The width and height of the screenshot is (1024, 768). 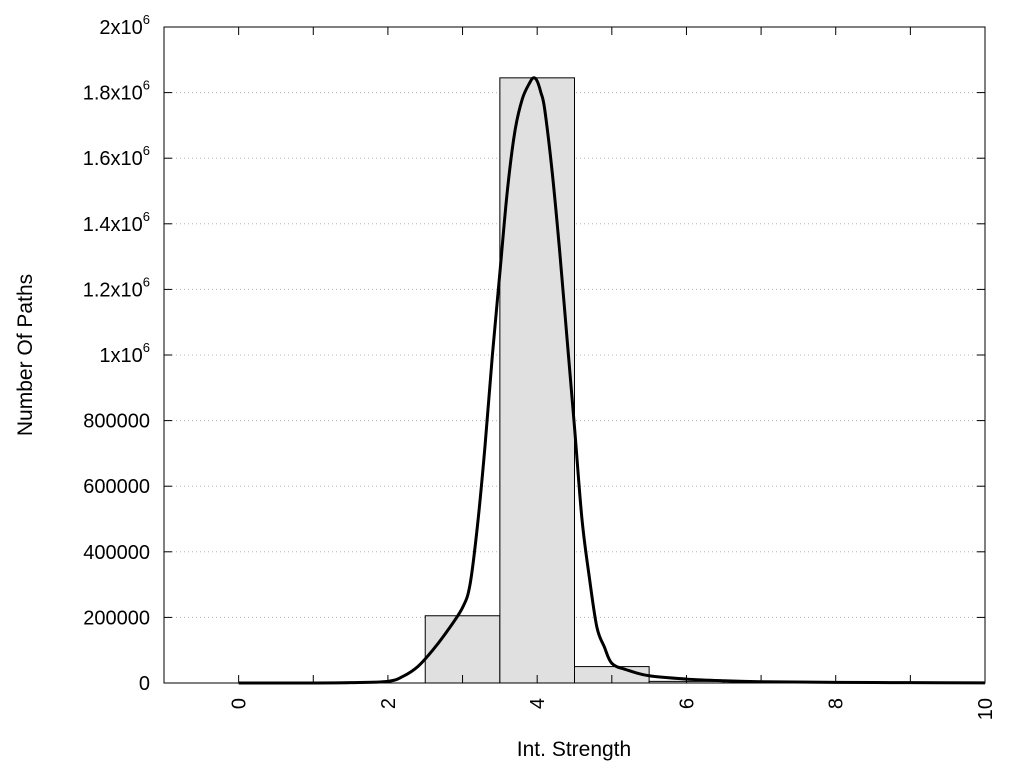 I want to click on y-tick-label-9: 1.8x10⁶, so click(x=116, y=91).